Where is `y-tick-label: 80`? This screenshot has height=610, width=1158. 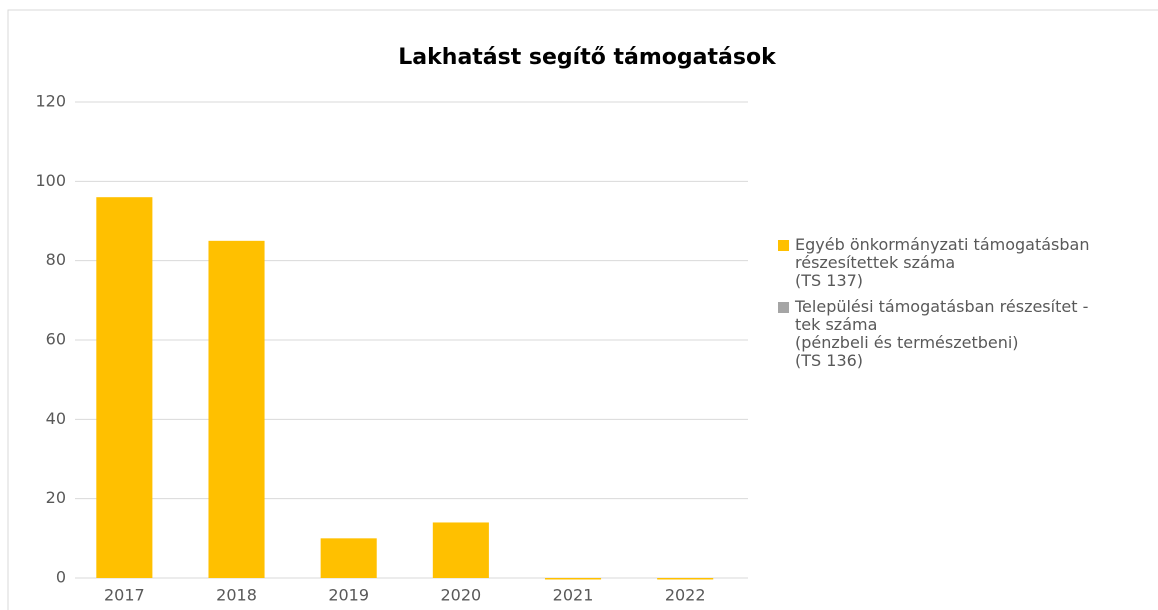
y-tick-label: 80 is located at coordinates (56, 259).